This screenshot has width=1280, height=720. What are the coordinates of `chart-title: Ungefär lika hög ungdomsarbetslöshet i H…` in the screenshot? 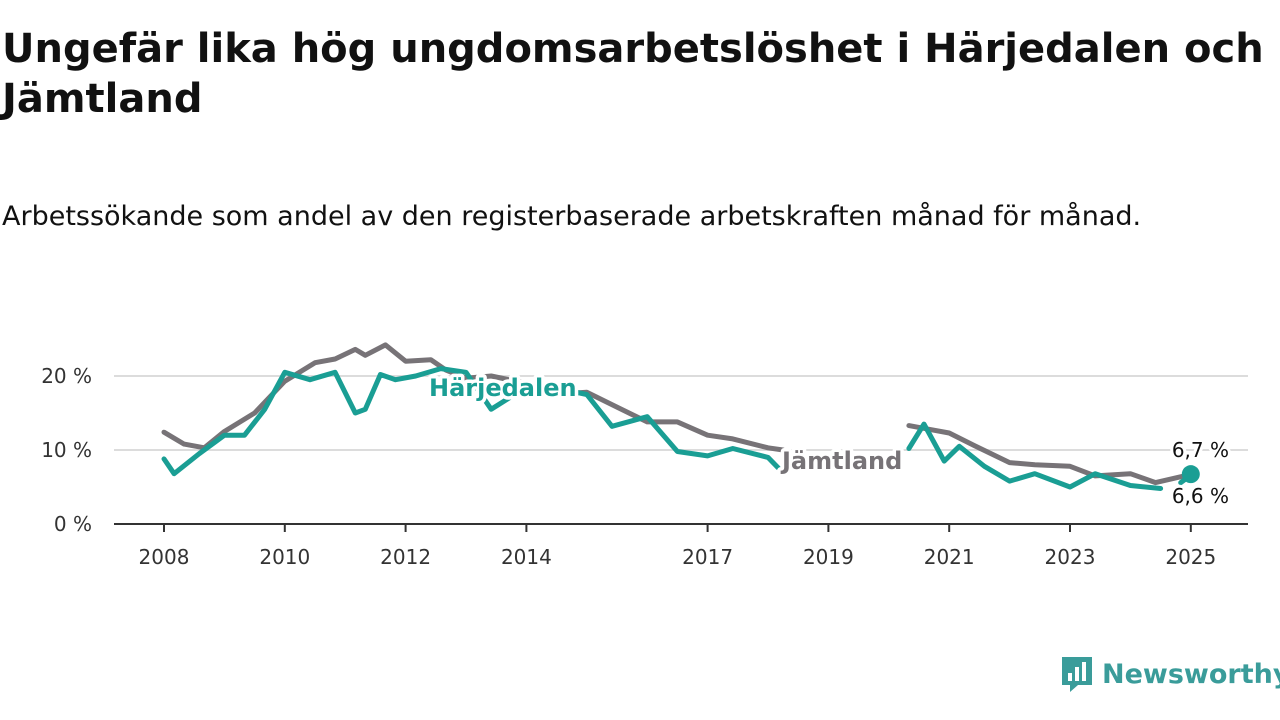 It's located at (633, 74).